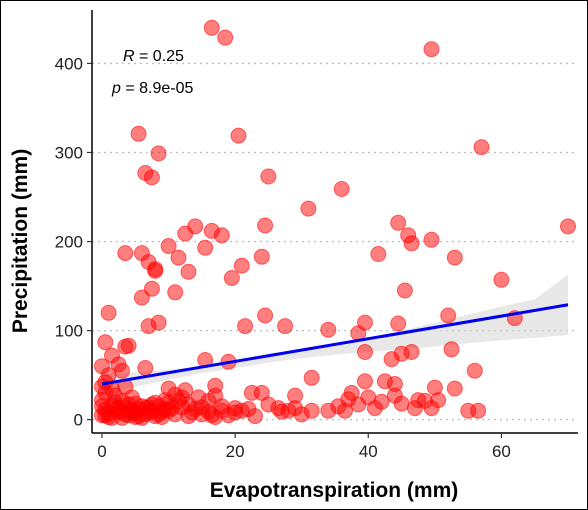 The width and height of the screenshot is (588, 510). What do you see at coordinates (101, 451) in the screenshot?
I see `x-tick-label: 0` at bounding box center [101, 451].